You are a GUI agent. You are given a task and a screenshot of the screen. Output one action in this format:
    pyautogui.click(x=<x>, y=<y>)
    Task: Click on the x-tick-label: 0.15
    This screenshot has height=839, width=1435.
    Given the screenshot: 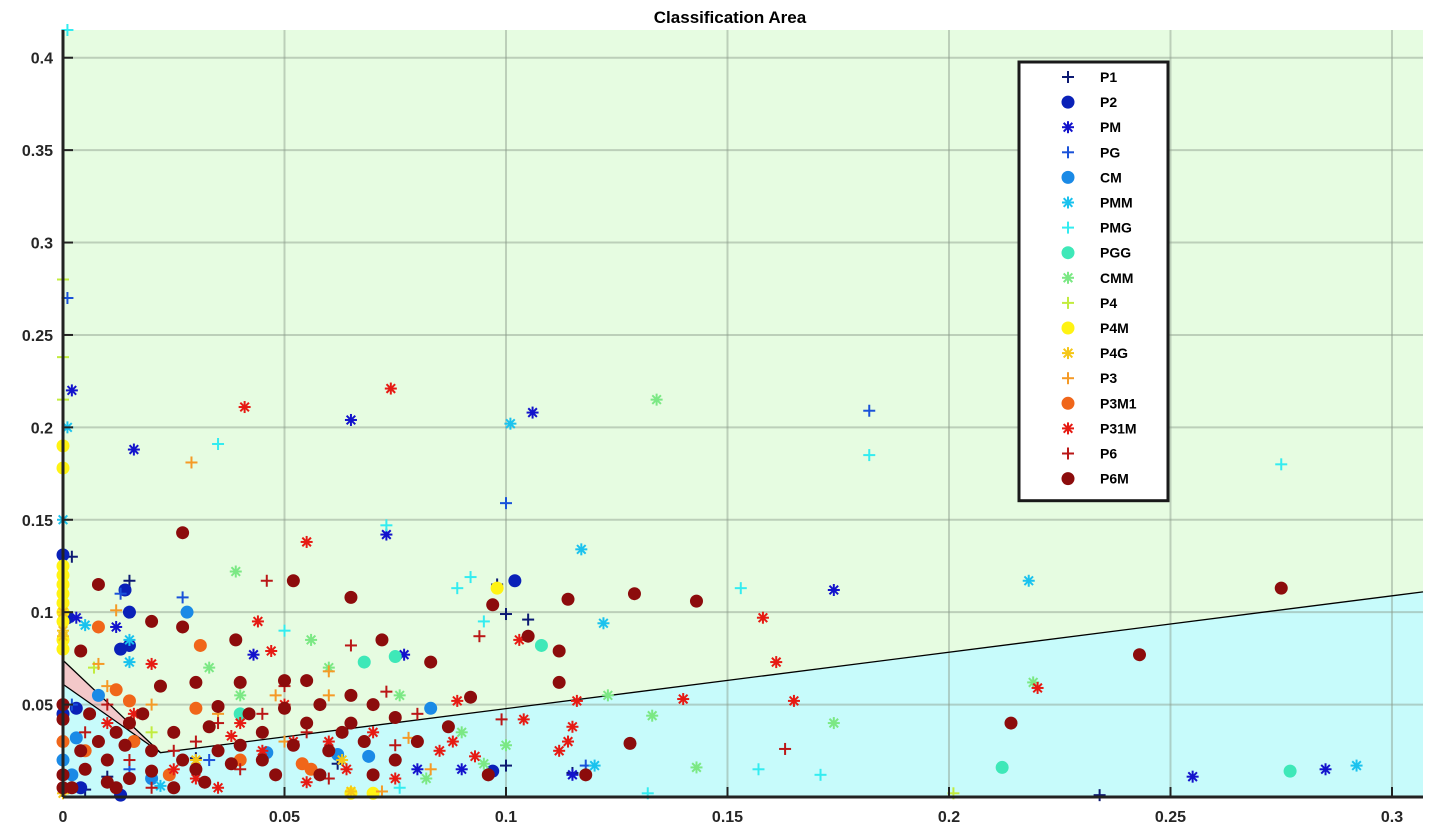 What is the action you would take?
    pyautogui.click(x=727, y=817)
    